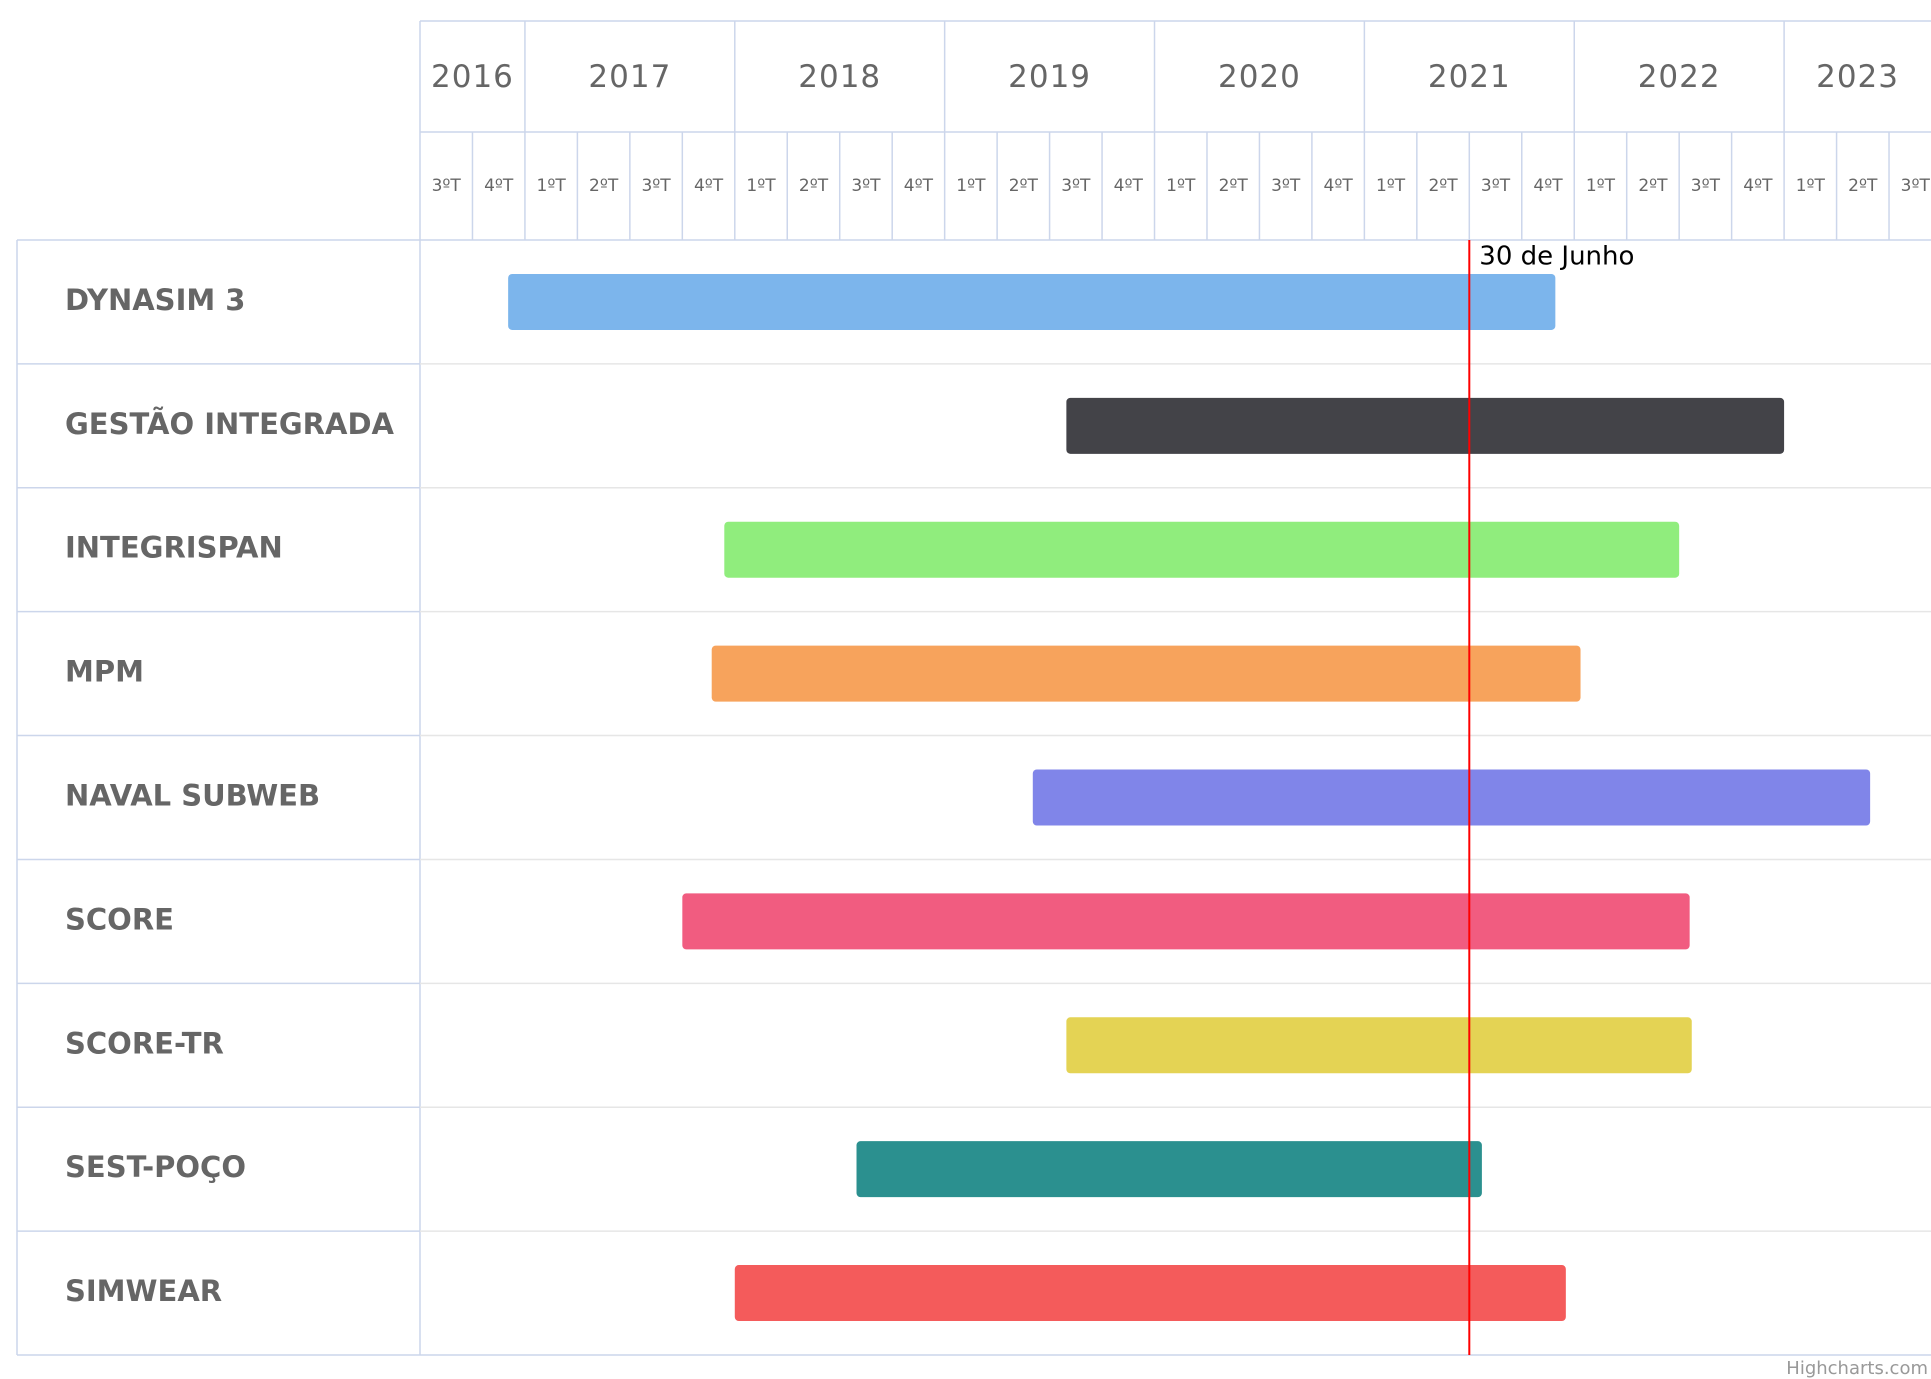  What do you see at coordinates (1857, 77) in the screenshot?
I see `year-label: 2023` at bounding box center [1857, 77].